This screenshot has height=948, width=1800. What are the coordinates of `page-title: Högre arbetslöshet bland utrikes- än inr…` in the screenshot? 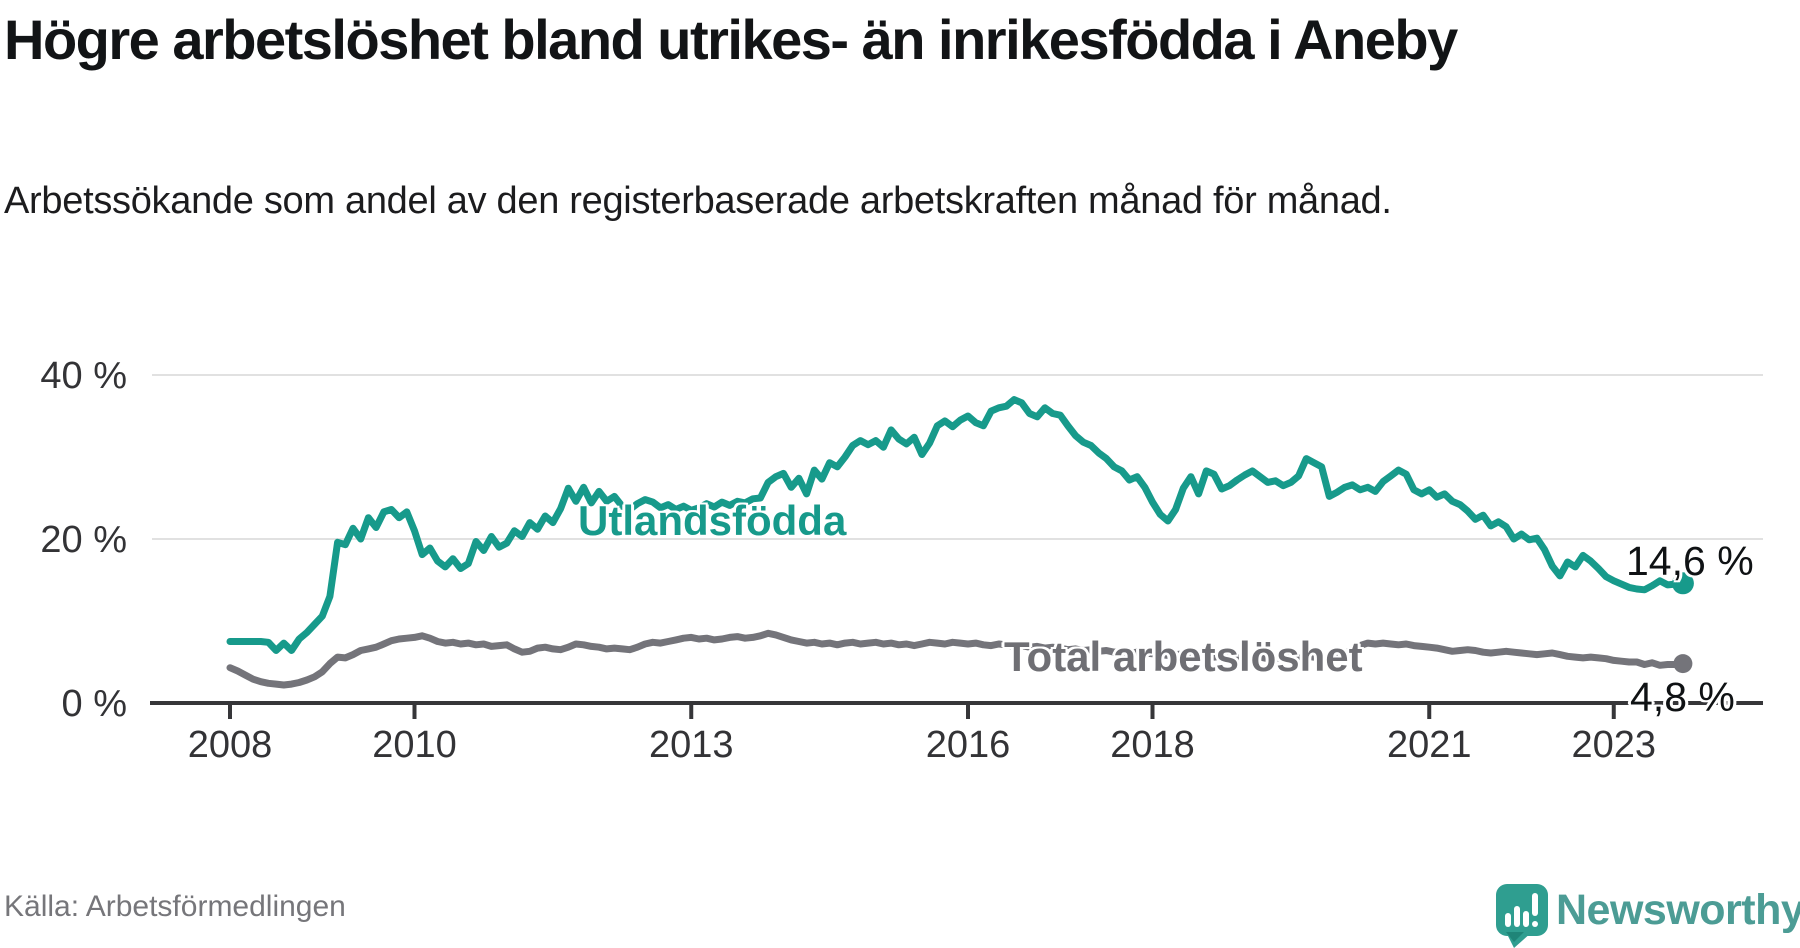 It's located at (731, 39).